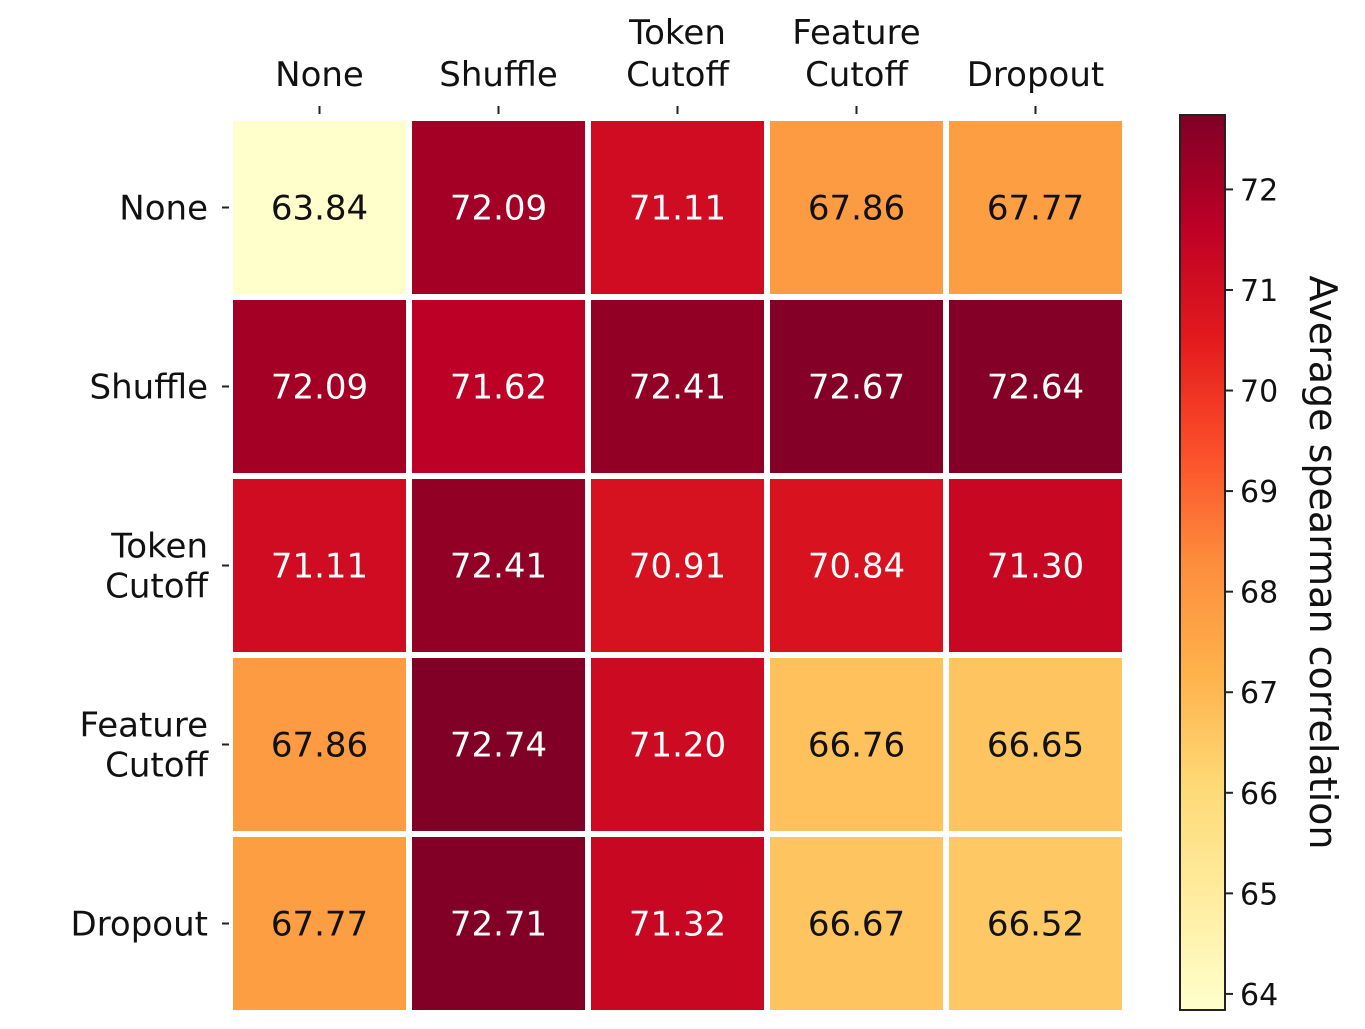  I want to click on cell-value-label: 66.76, so click(856, 746).